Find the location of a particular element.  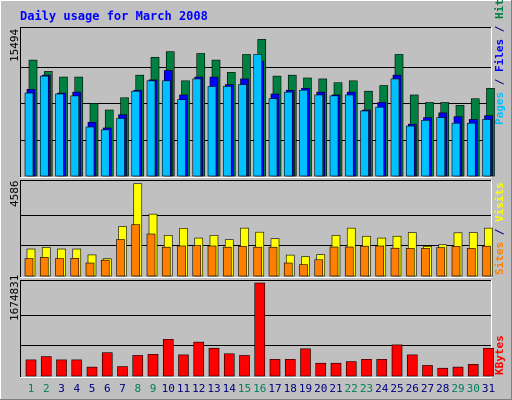

legend-right-middle: Sites / Visits is located at coordinates (499, 228).